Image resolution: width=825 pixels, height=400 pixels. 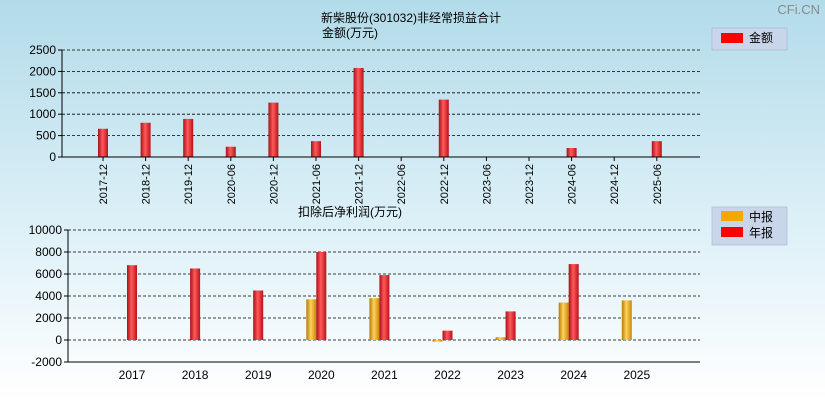 I want to click on bottom-y-tick-label: 0, so click(x=58, y=340).